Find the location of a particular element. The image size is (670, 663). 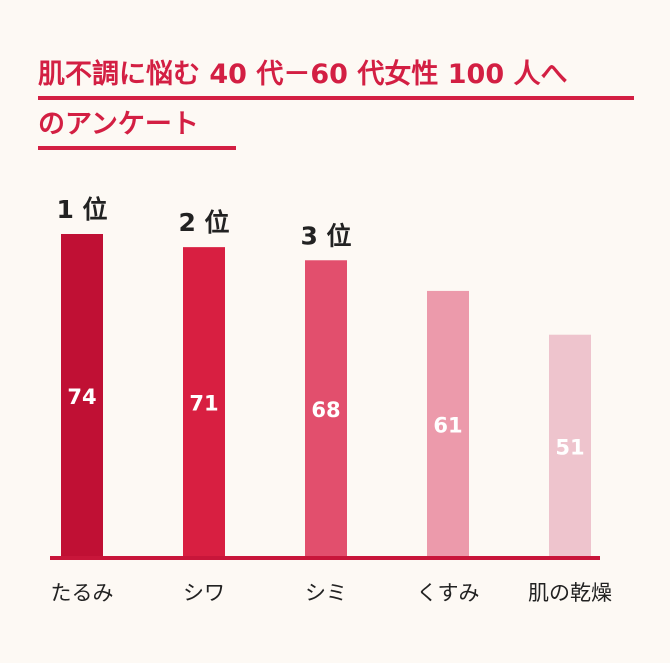

data-label-2: 71 is located at coordinates (203, 404).